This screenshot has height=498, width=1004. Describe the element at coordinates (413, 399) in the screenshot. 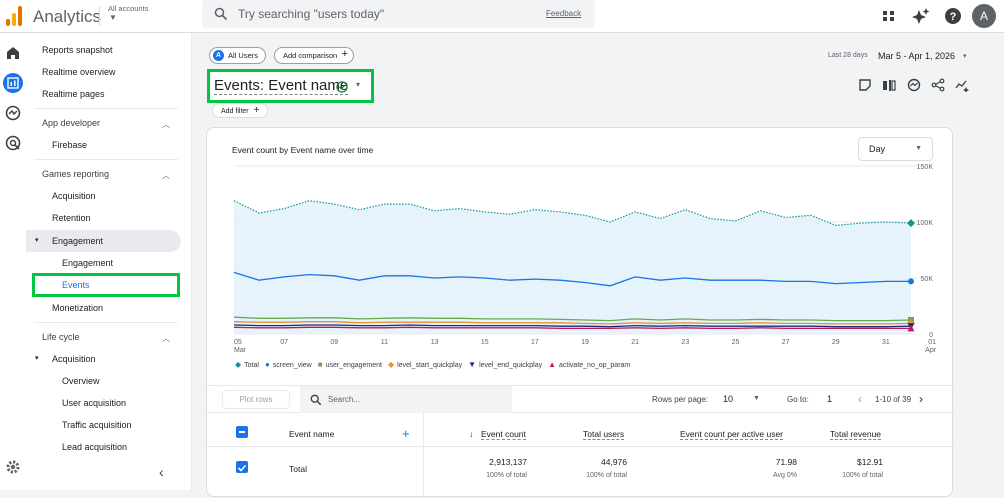

I see `table-search-input` at that location.